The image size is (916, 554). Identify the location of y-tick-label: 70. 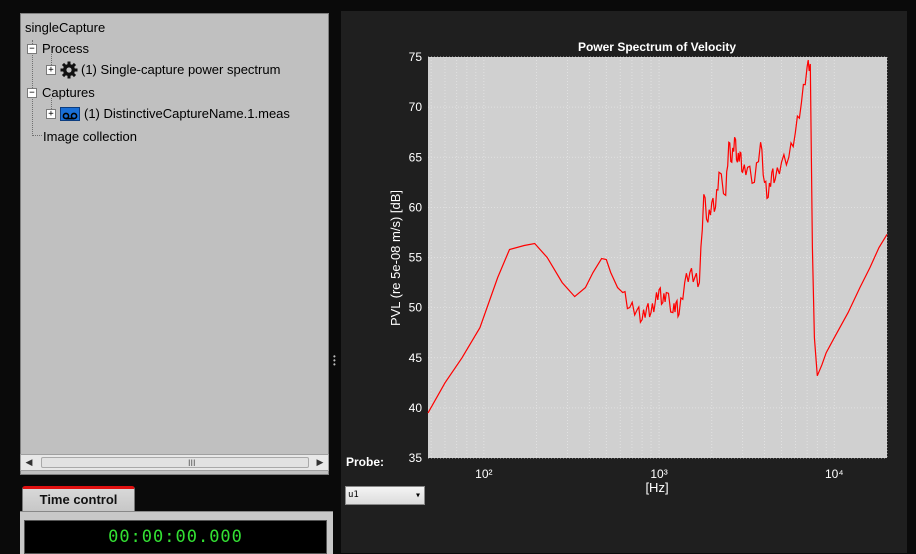
(416, 107).